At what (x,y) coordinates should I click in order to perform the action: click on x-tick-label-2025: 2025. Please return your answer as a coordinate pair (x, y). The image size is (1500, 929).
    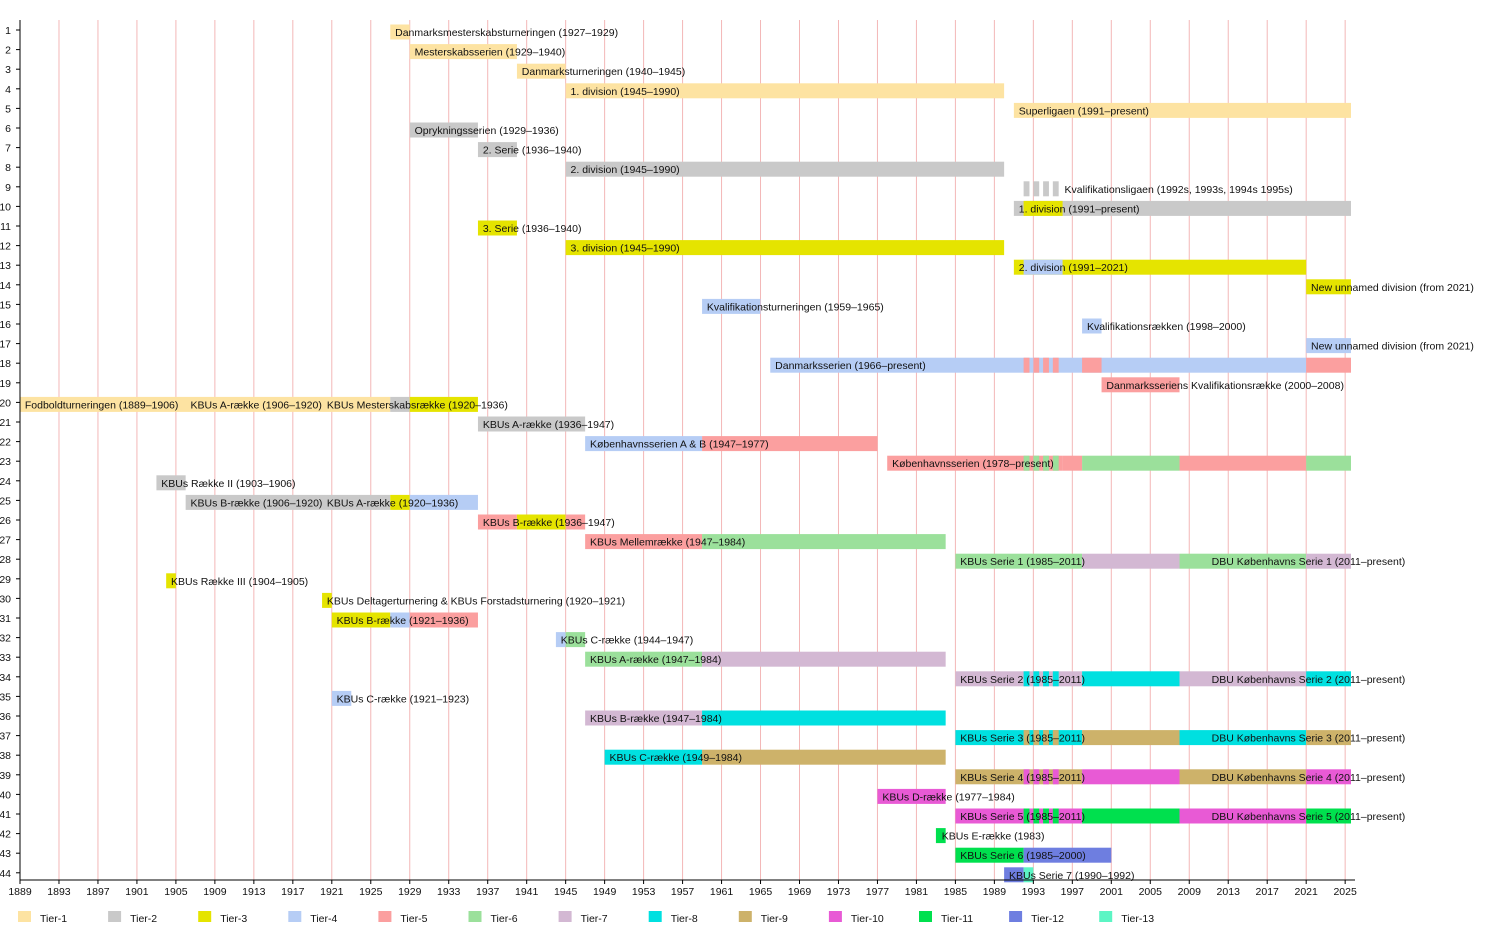
    Looking at the image, I should click on (1345, 892).